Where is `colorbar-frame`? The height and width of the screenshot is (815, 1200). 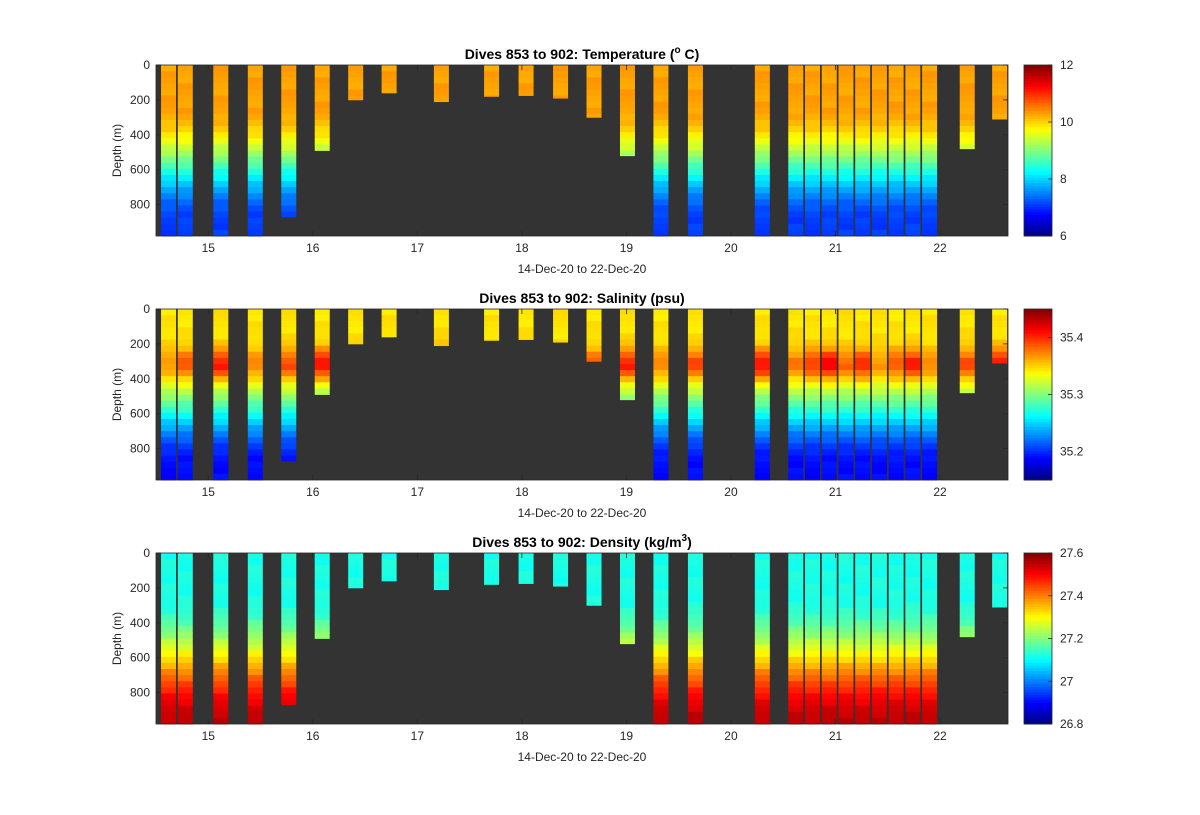 colorbar-frame is located at coordinates (1038, 150).